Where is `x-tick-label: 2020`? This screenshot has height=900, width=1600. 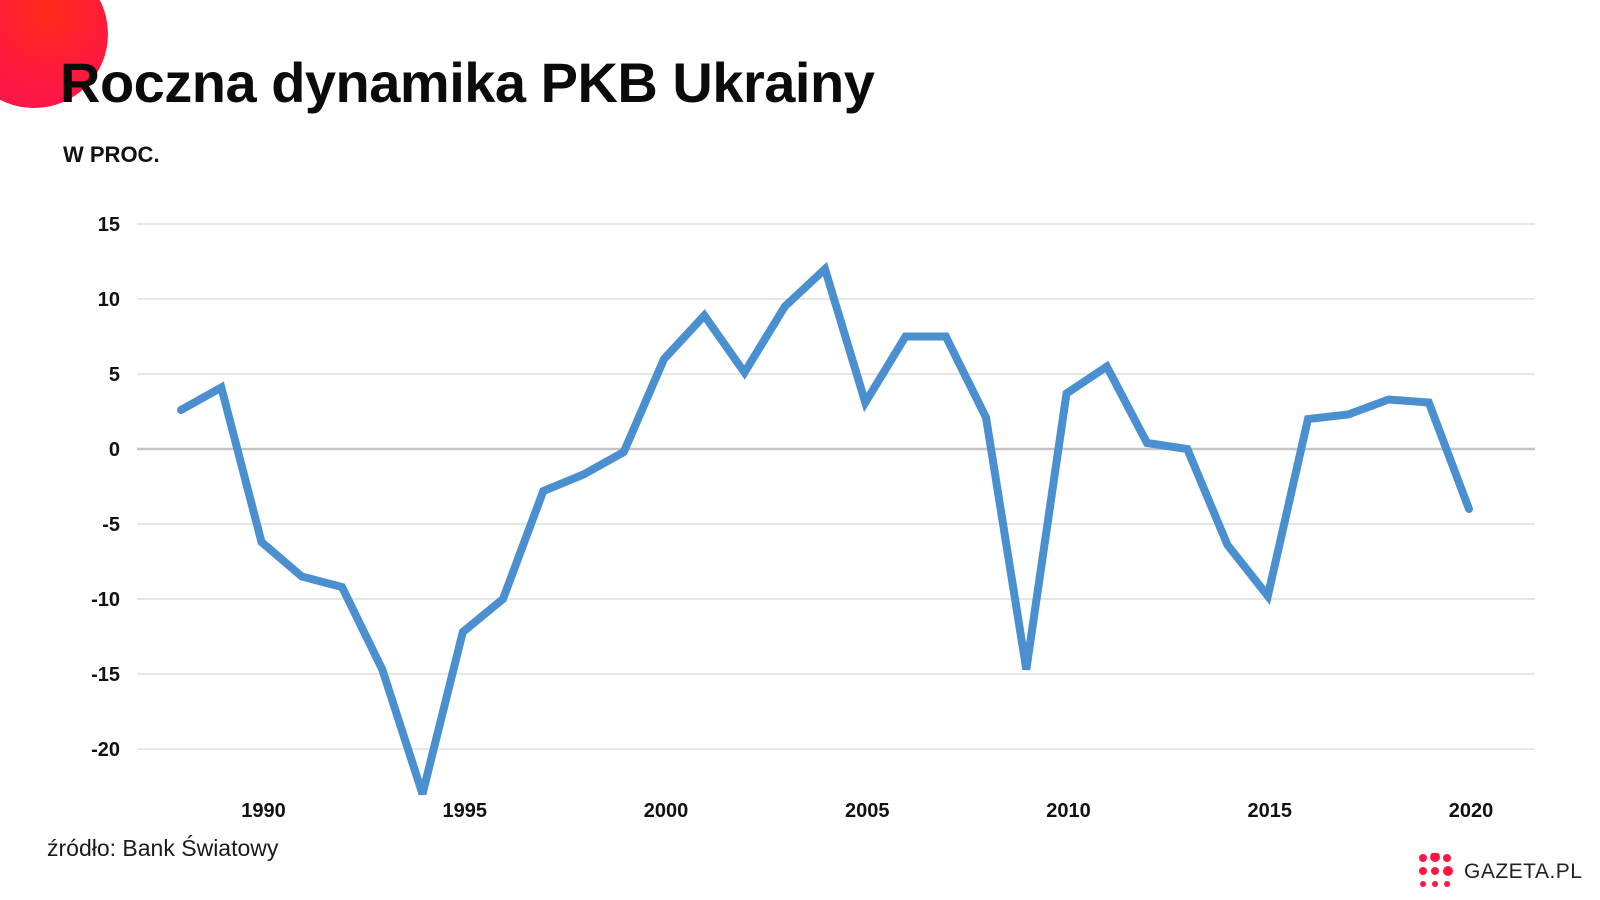
x-tick-label: 2020 is located at coordinates (1471, 811).